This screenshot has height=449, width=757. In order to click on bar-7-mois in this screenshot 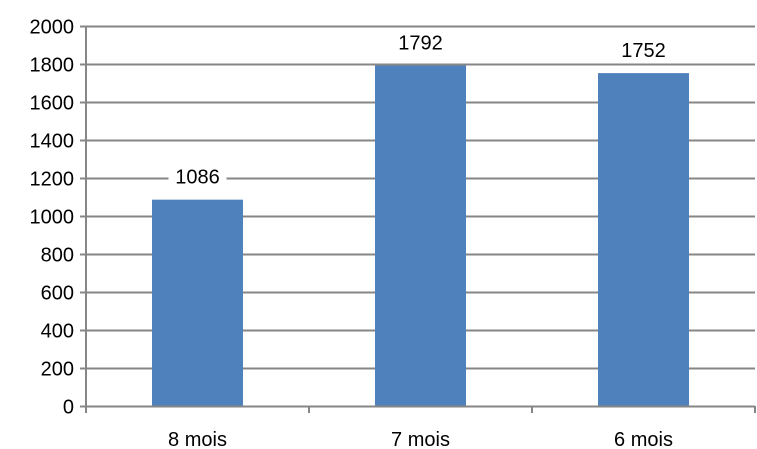, I will do `click(420, 236)`.